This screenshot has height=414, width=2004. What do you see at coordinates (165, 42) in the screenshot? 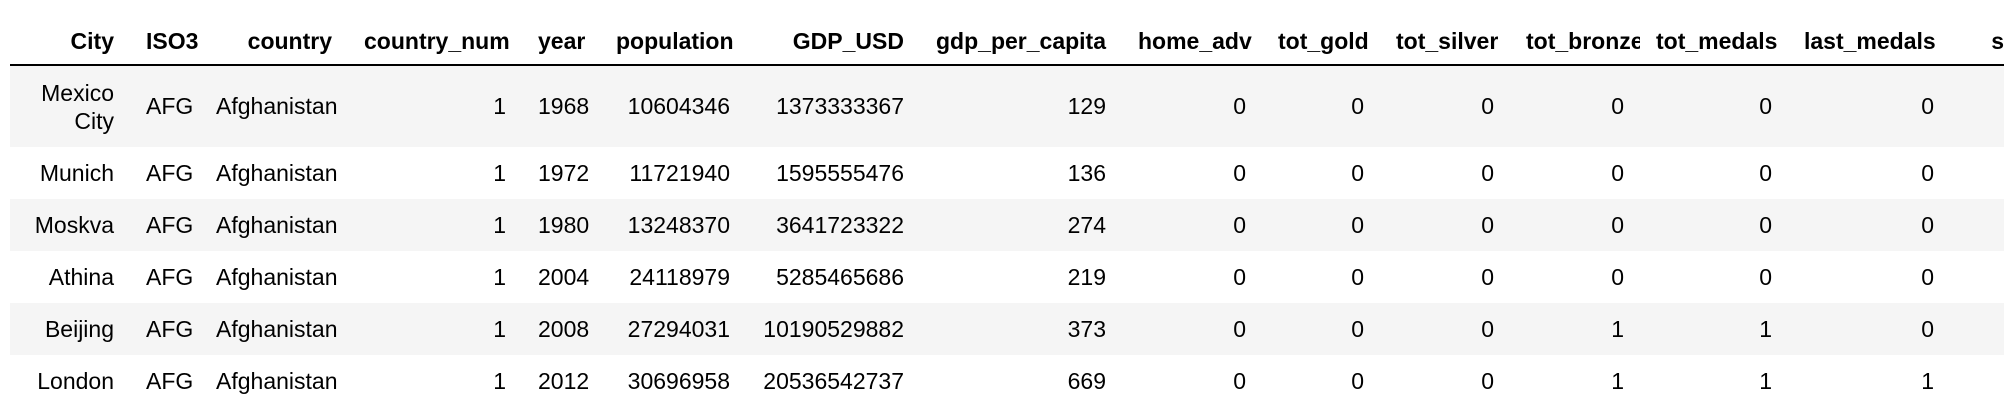
I see `column-header-iso3: ISO3` at bounding box center [165, 42].